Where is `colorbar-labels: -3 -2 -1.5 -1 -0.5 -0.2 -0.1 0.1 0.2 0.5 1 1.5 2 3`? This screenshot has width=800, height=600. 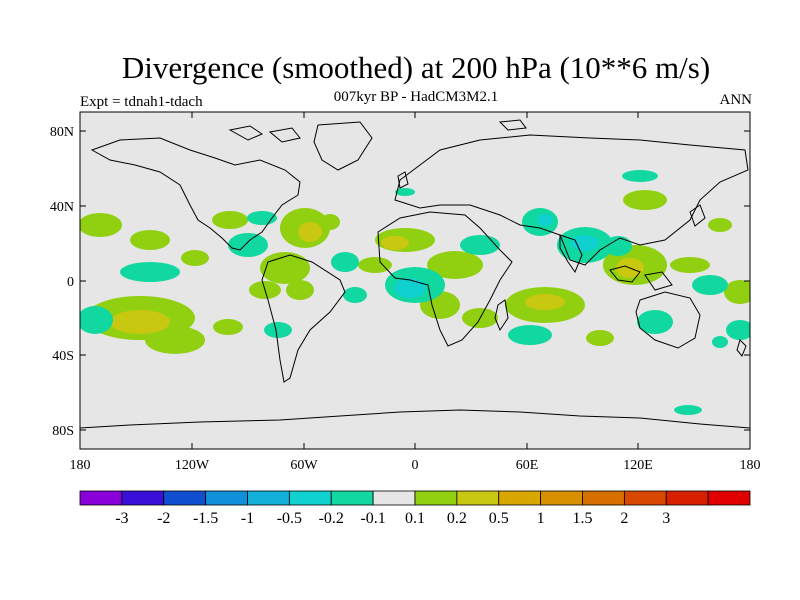 colorbar-labels: -3 -2 -1.5 -1 -0.5 -0.2 -0.1 0.1 0.2 0.5 1 1.5 2 3 is located at coordinates (392, 518).